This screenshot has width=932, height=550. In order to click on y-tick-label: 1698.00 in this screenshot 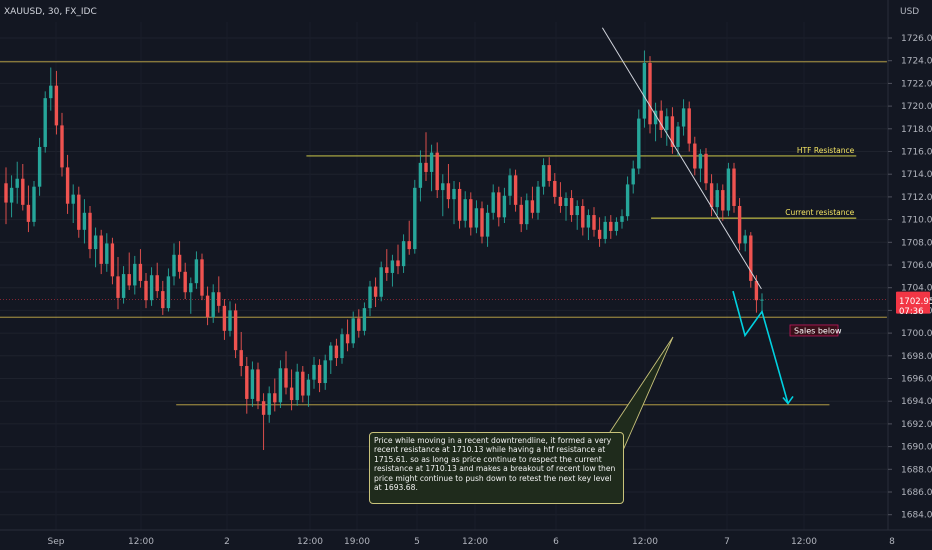, I will do `click(916, 357)`.